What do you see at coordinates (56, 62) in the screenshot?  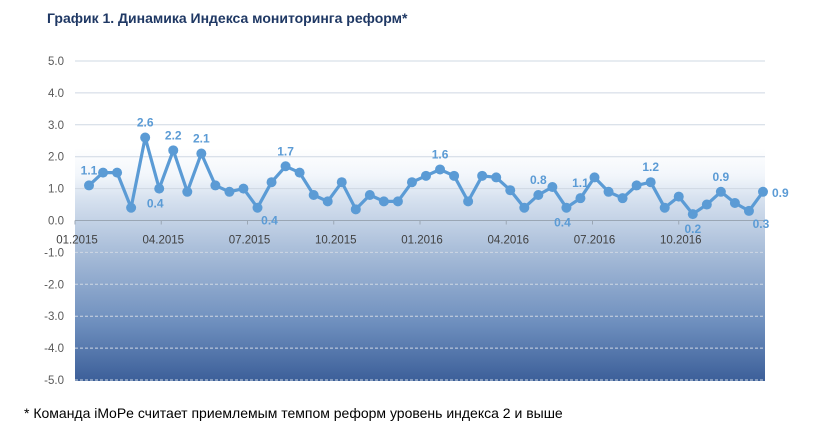 I see `y-tick-label: 5.0` at bounding box center [56, 62].